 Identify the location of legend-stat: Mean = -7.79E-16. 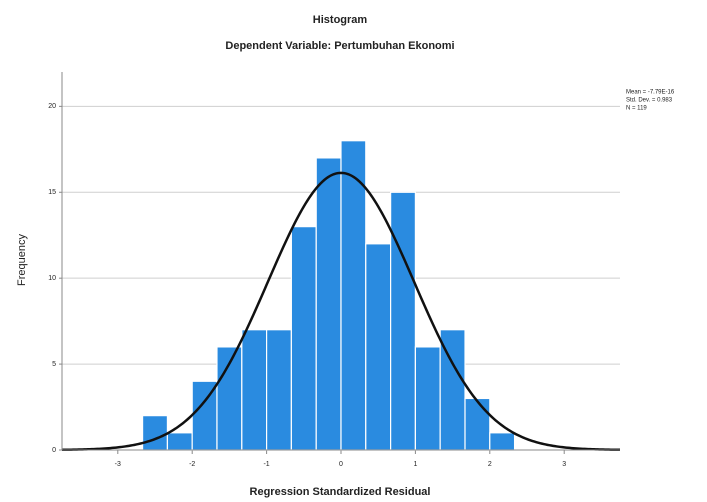
(650, 93).